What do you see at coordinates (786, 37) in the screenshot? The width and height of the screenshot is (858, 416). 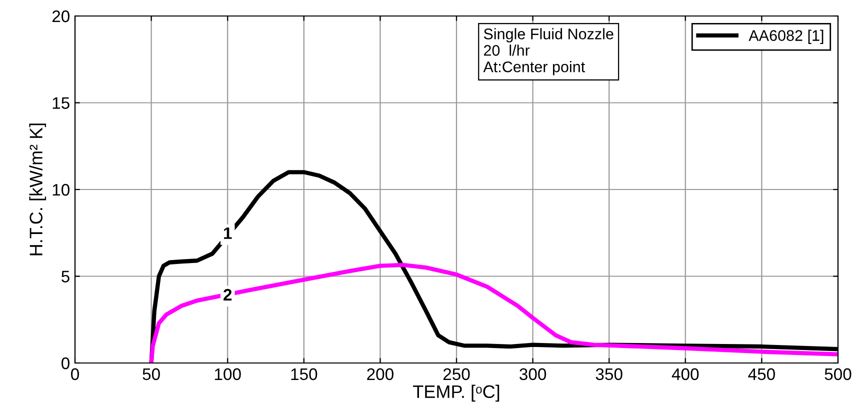 I see `legend-label: AA6082 [1]` at bounding box center [786, 37].